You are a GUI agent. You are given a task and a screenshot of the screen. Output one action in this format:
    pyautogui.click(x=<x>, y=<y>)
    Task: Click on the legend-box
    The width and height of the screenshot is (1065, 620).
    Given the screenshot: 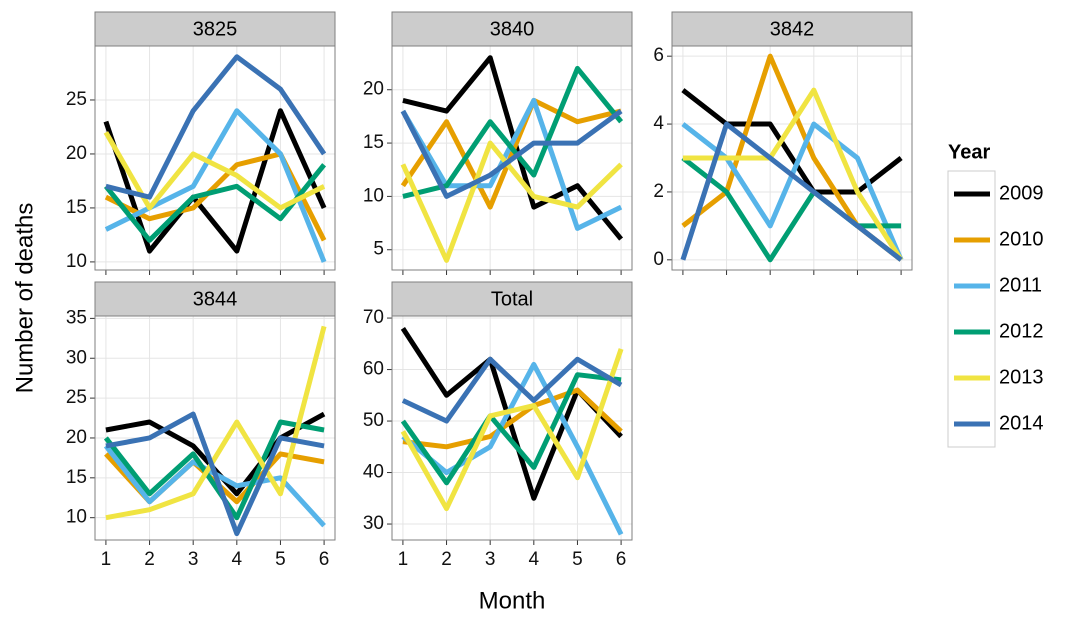 What is the action you would take?
    pyautogui.click(x=971, y=309)
    